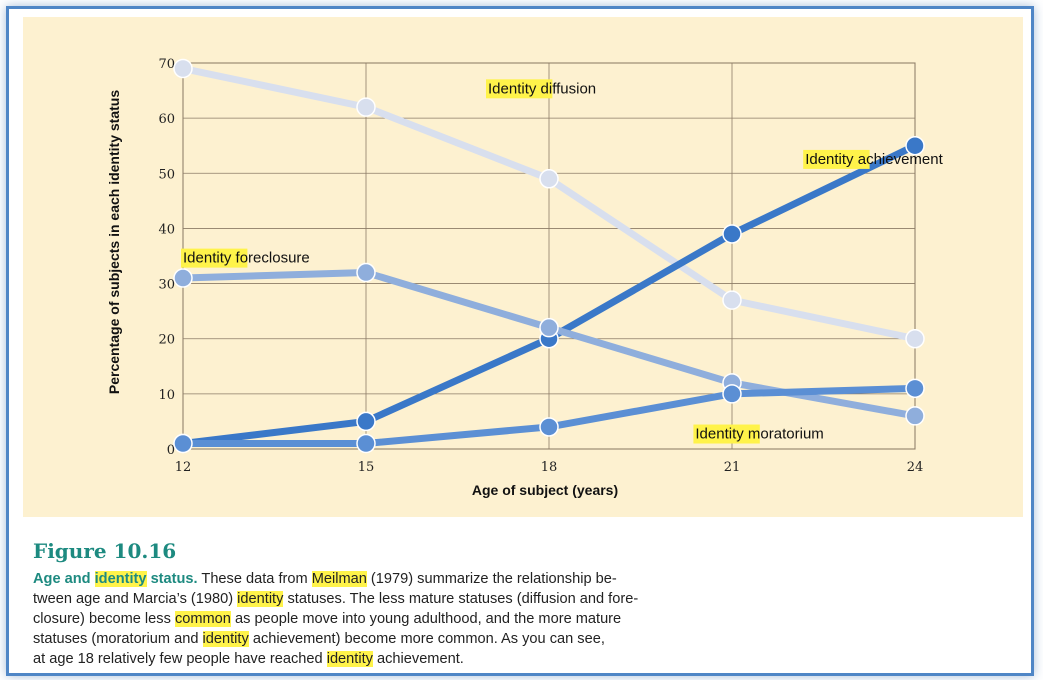 This screenshot has width=1043, height=680. What do you see at coordinates (166, 119) in the screenshot?
I see `y-tick-label: 60` at bounding box center [166, 119].